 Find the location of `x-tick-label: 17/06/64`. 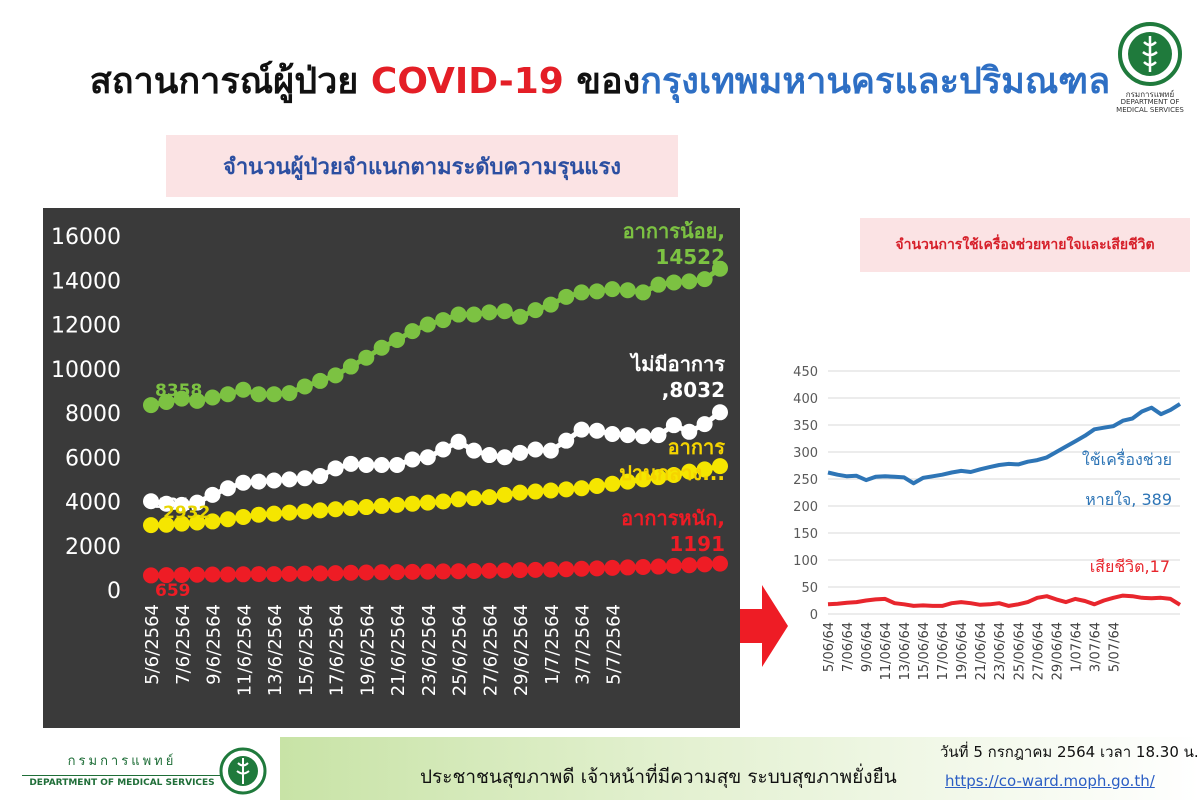

x-tick-label: 17/06/64 is located at coordinates (943, 651).